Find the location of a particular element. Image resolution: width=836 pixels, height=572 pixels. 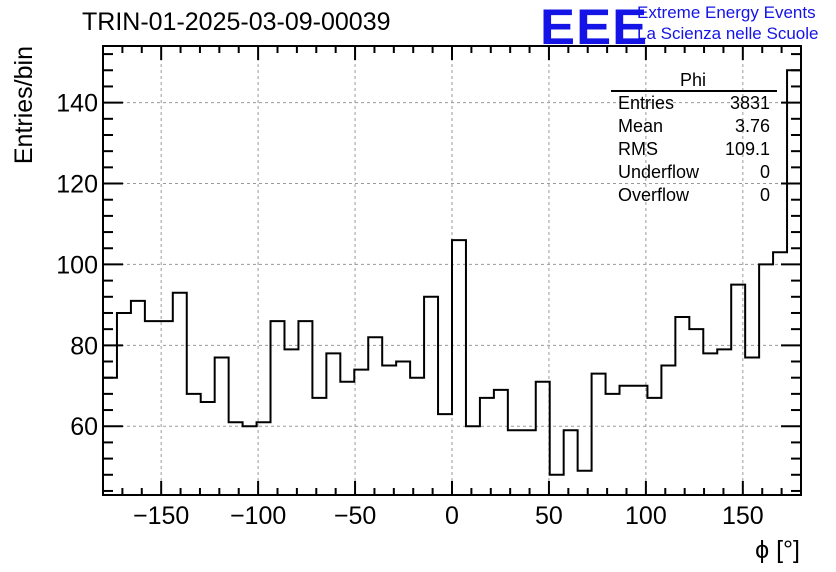

stats-value: 3.76 is located at coordinates (752, 126).